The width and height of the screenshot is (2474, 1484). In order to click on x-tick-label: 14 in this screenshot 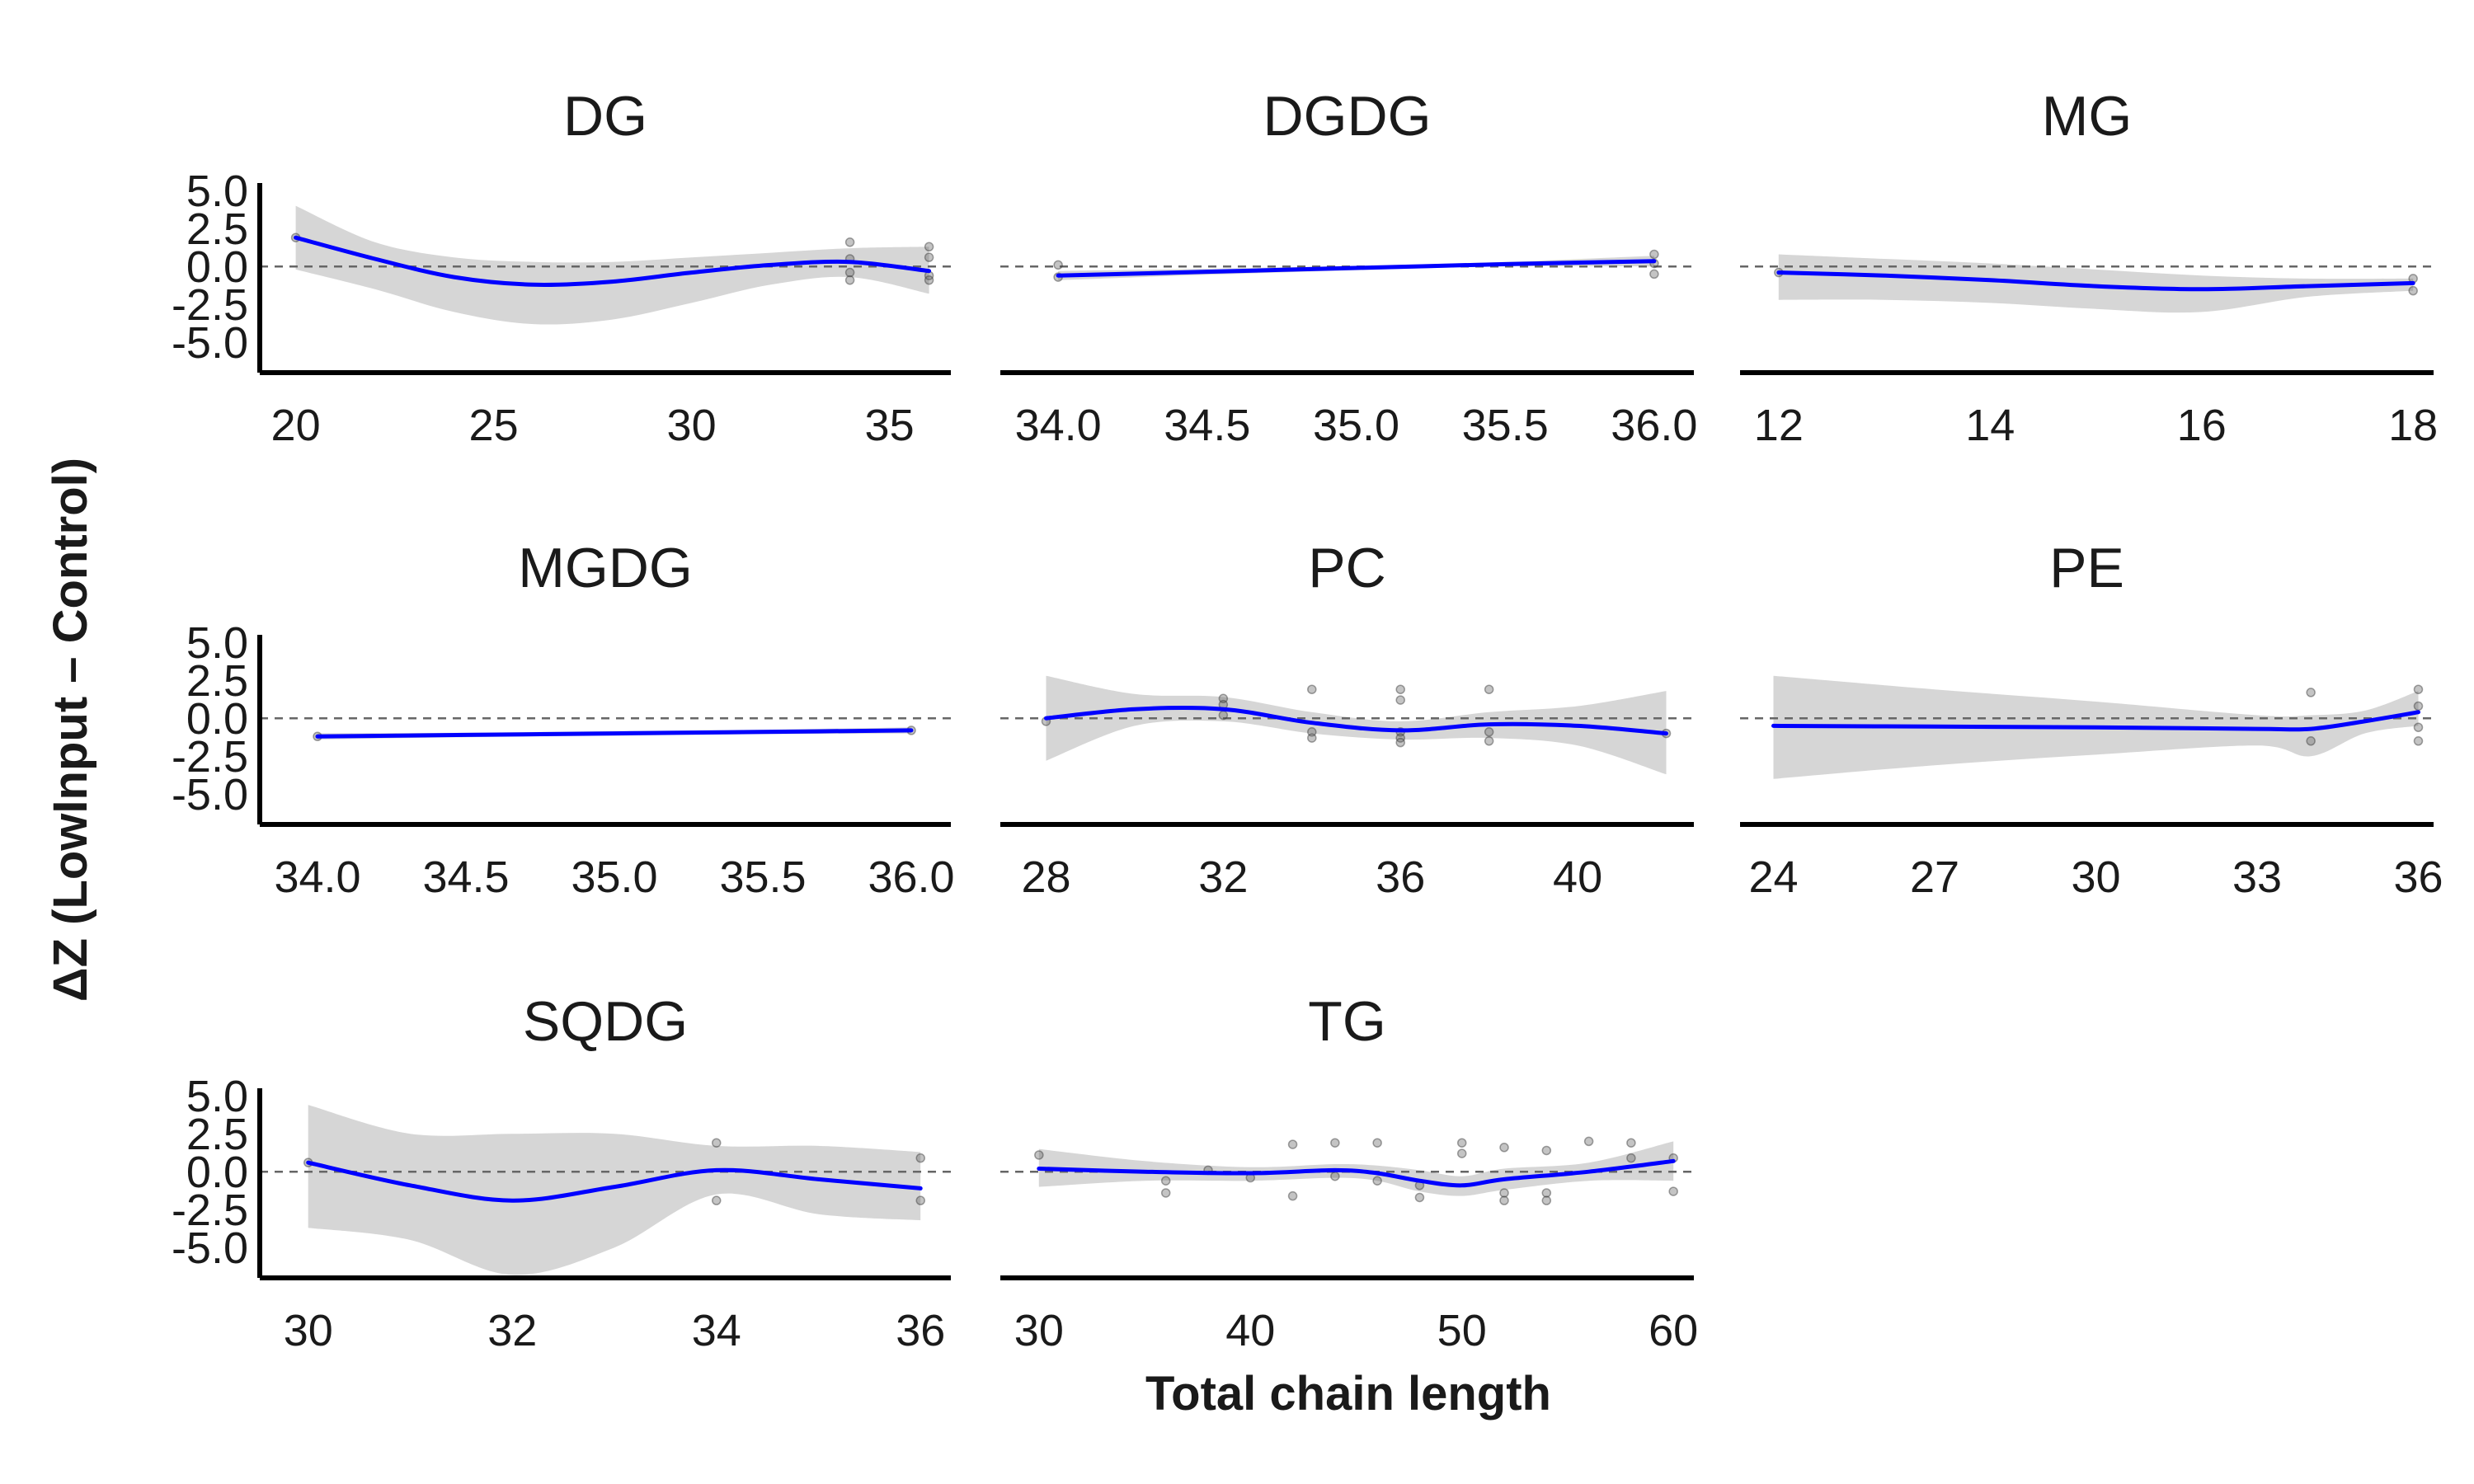, I will do `click(1990, 426)`.